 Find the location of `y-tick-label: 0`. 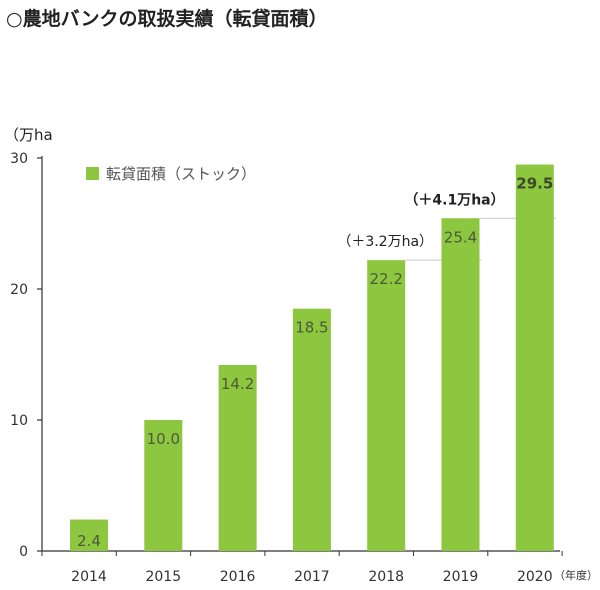

y-tick-label: 0 is located at coordinates (23, 552).